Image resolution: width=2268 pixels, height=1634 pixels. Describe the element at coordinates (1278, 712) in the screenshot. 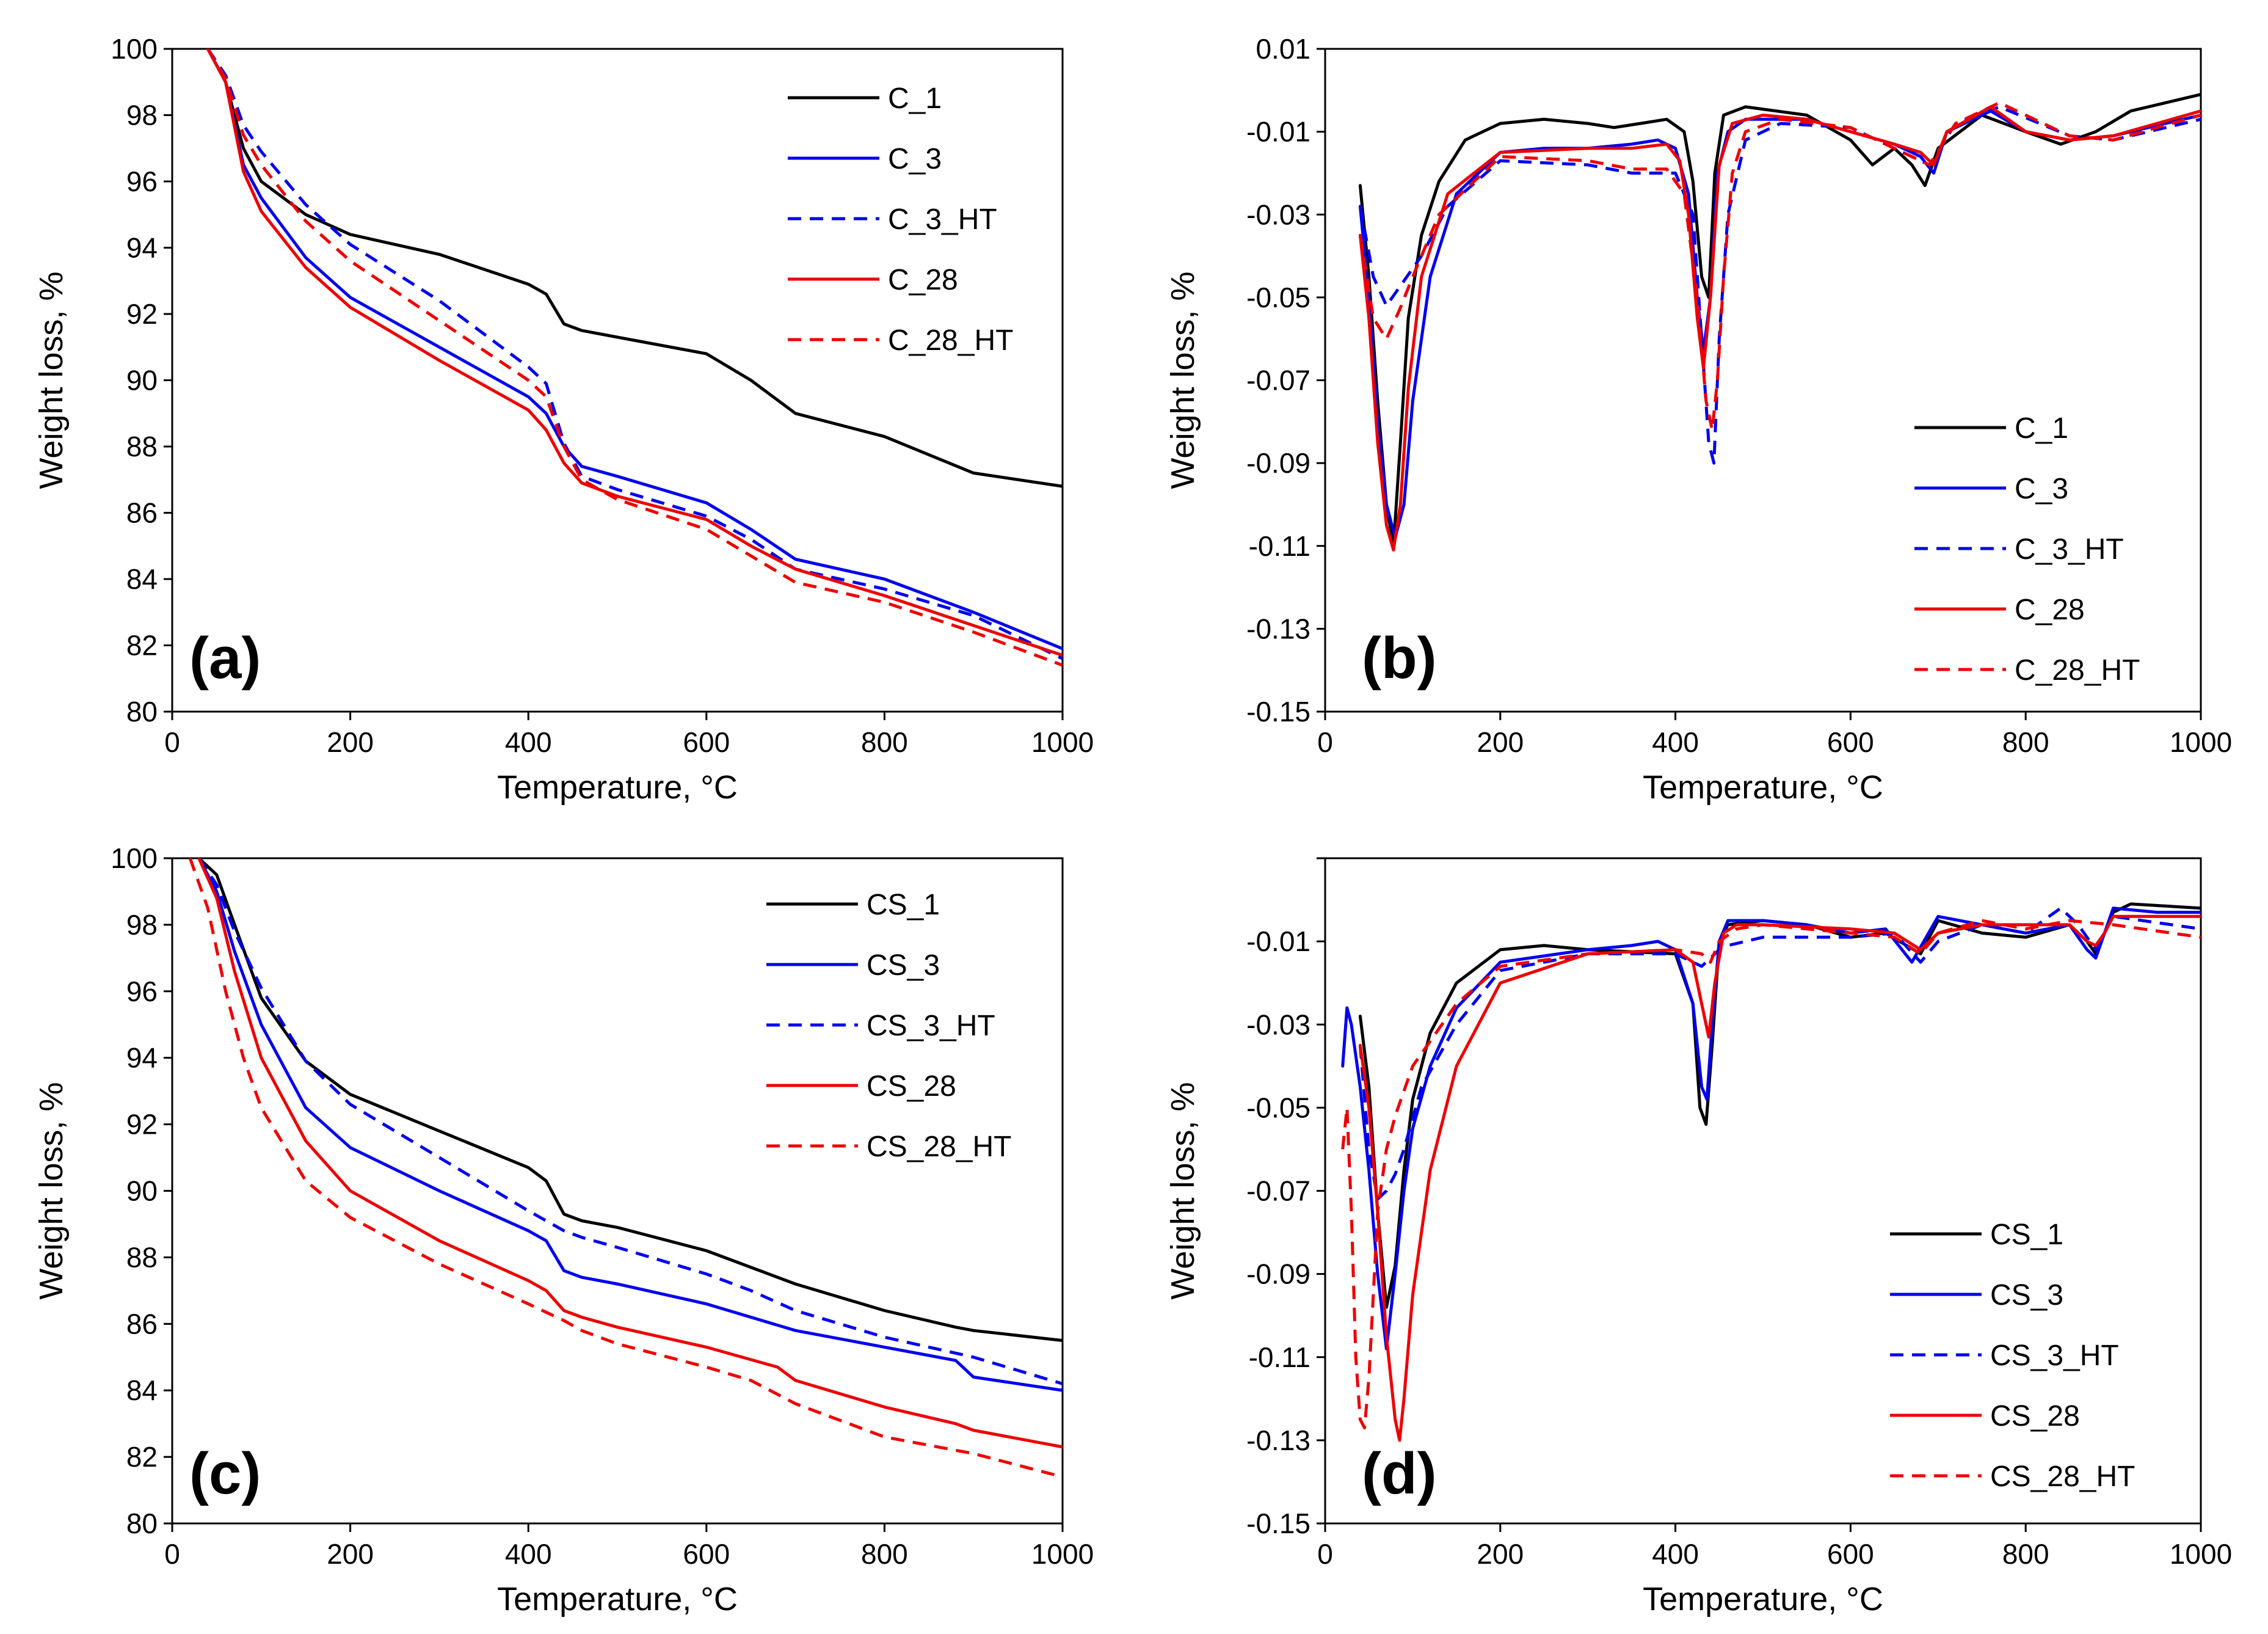

I see `y-tick-label: -0.15` at that location.